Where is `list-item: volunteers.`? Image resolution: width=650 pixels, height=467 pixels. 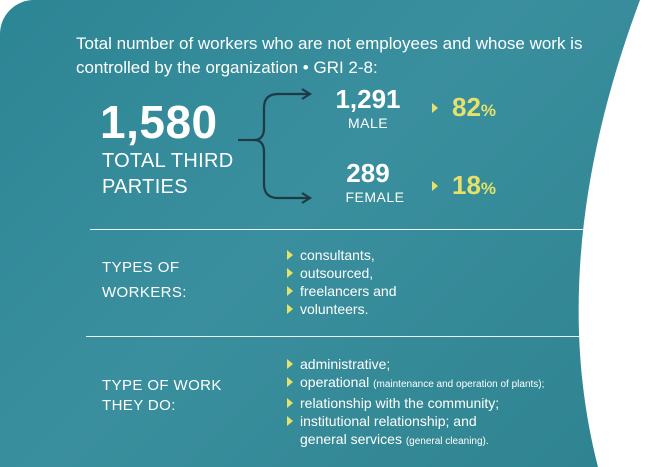
list-item: volunteers. is located at coordinates (341, 309).